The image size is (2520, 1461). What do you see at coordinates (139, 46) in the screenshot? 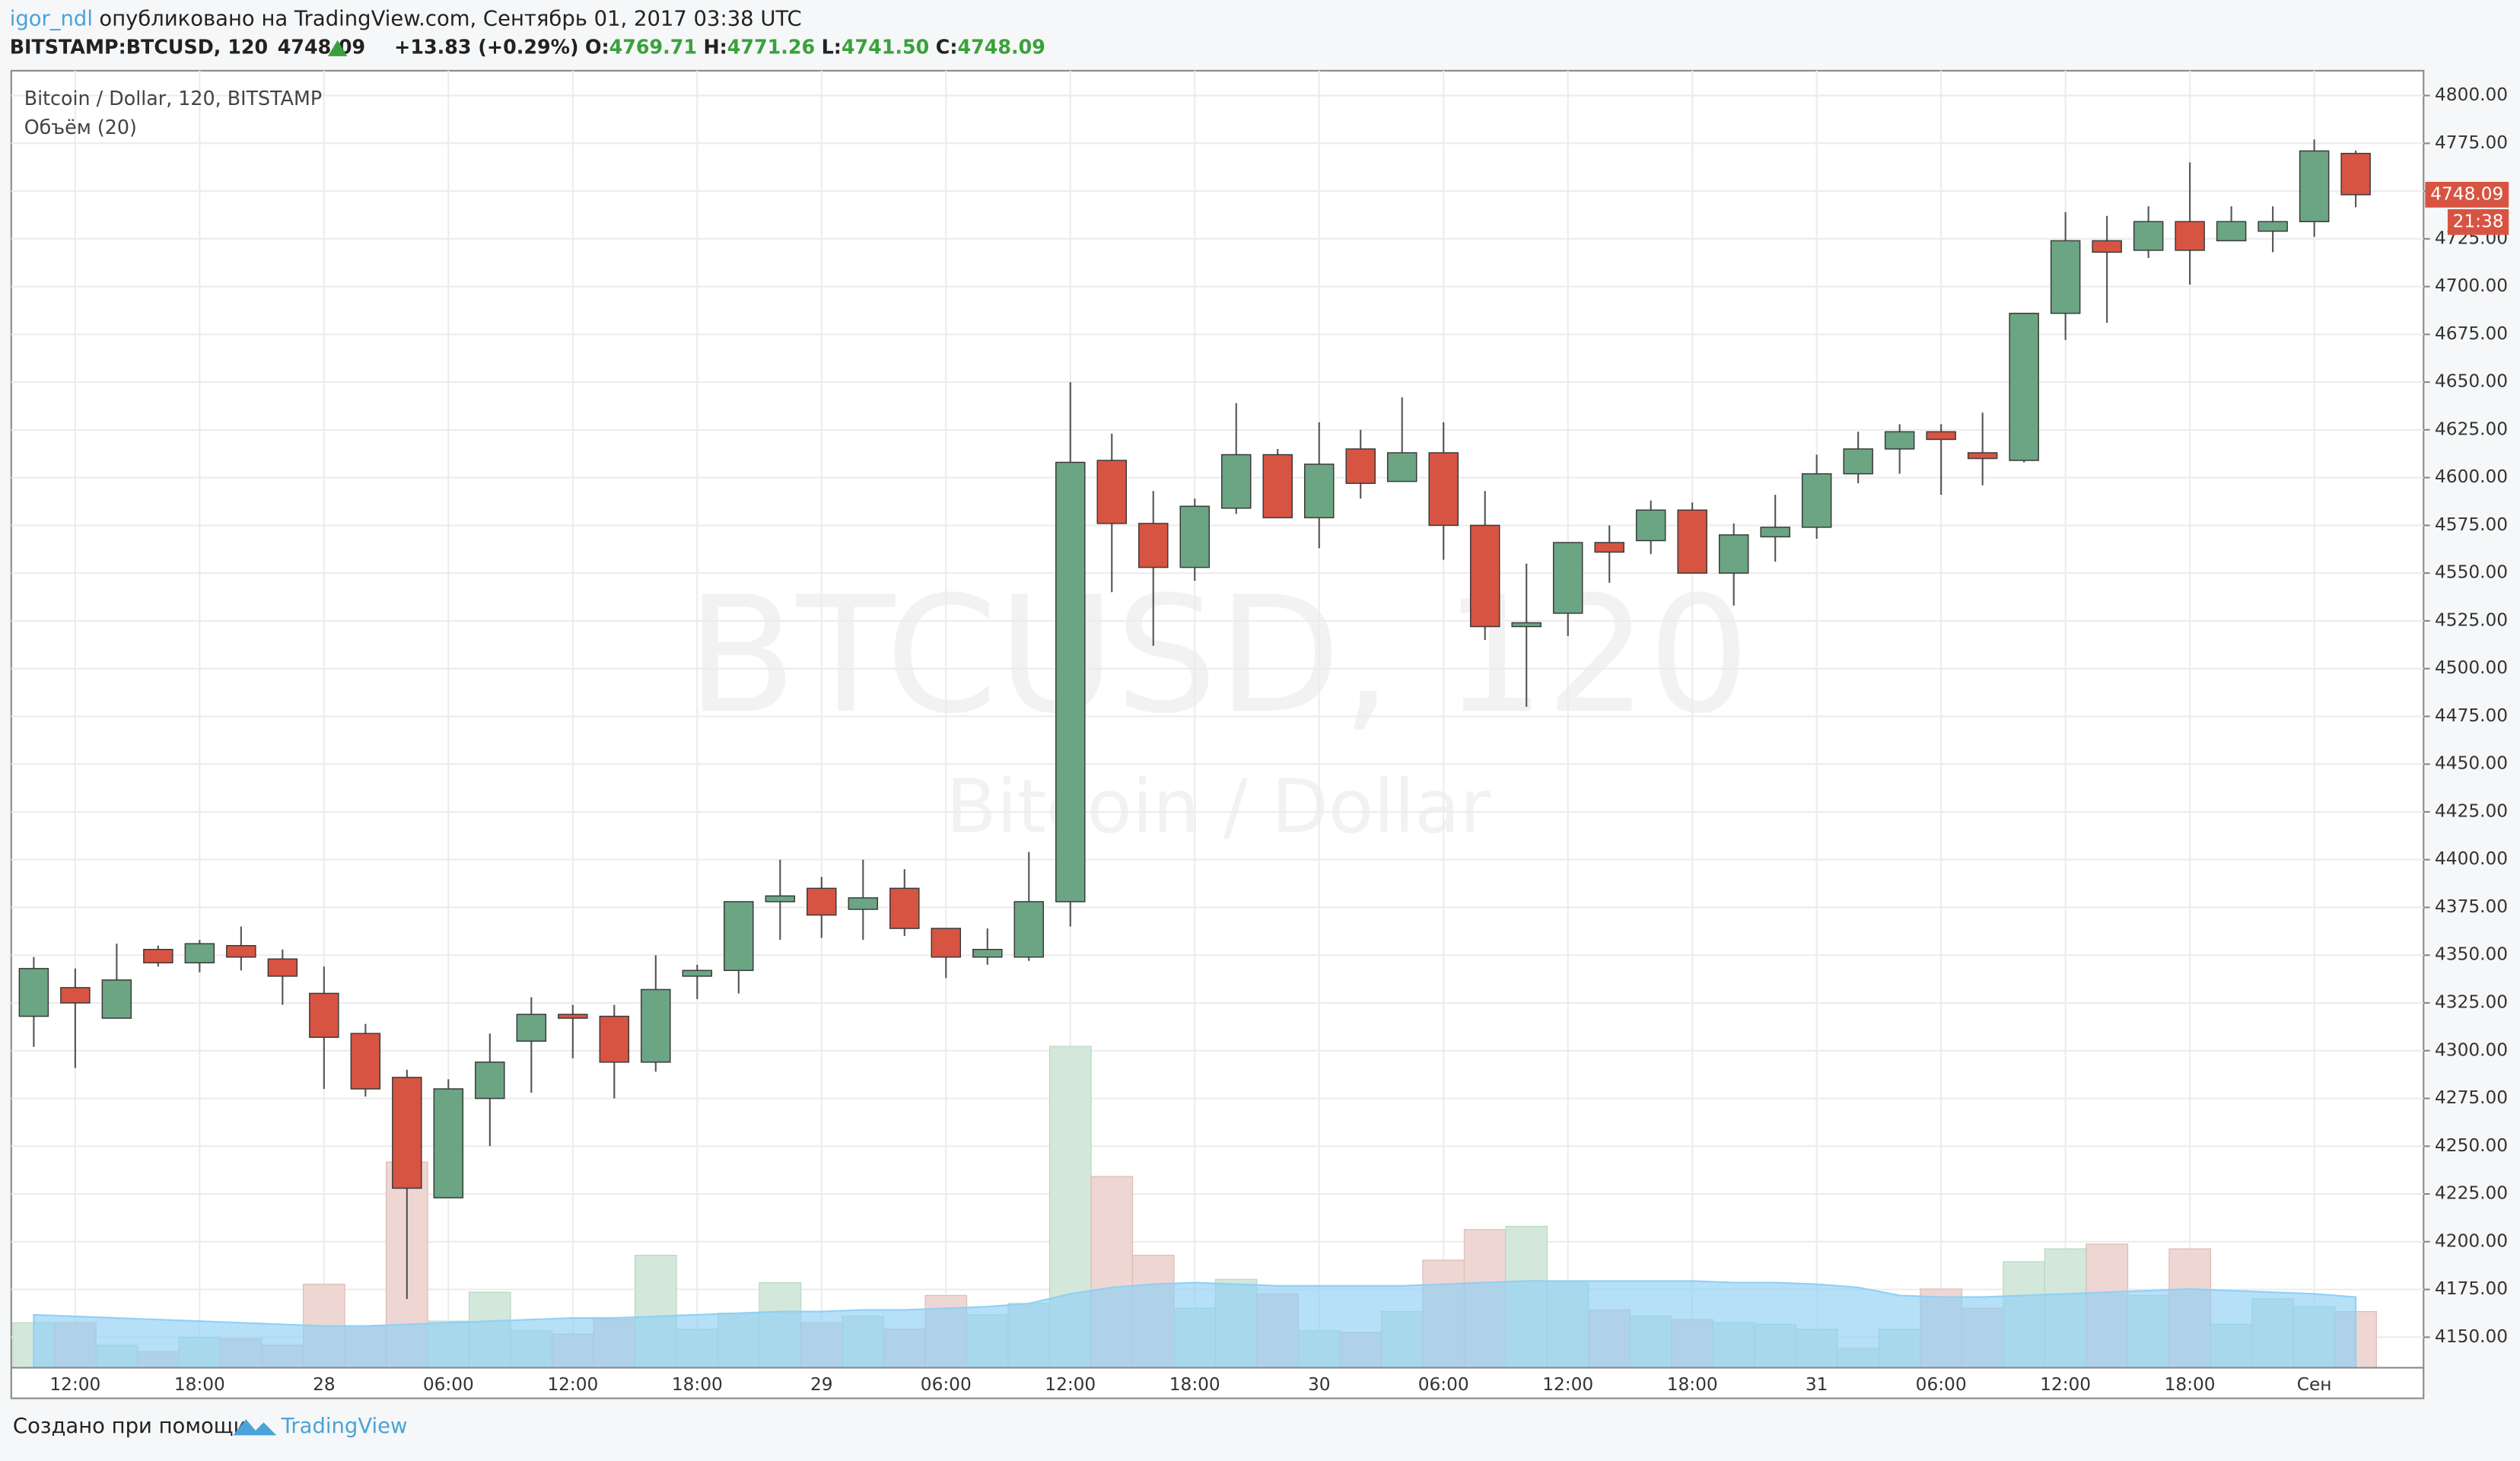
I see `symbol: BITSTAMP:BTCUSD, 120` at bounding box center [139, 46].